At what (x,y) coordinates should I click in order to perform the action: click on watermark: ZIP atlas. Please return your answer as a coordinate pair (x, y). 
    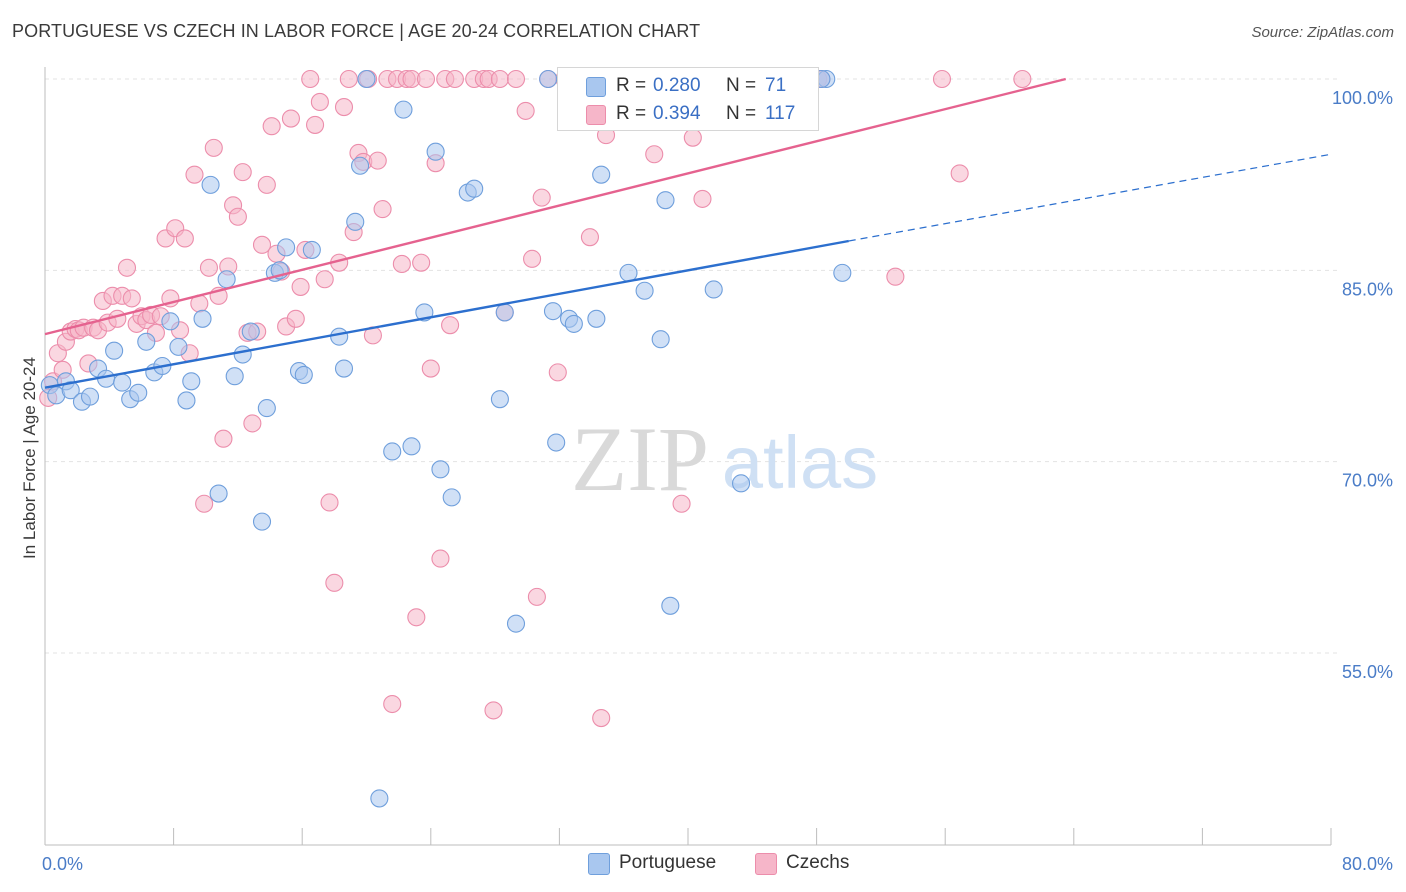
    Looking at the image, I should click on (724, 459).